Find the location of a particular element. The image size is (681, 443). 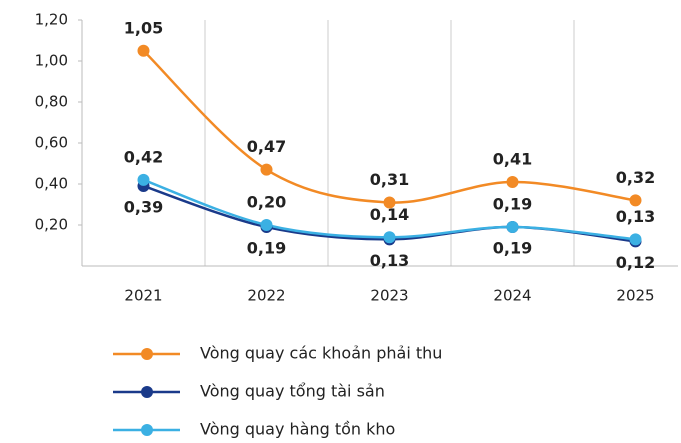

x-tick-label: 2024 is located at coordinates (512, 296).